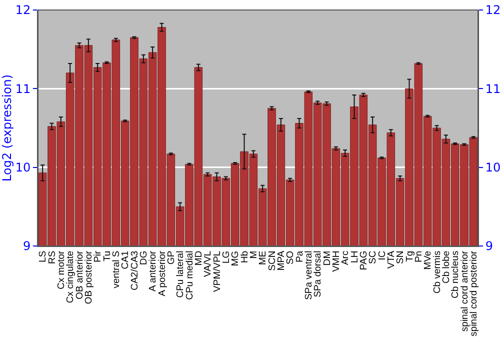  What do you see at coordinates (217, 271) in the screenshot?
I see `x-tick-label: VPM/VPL` at bounding box center [217, 271].